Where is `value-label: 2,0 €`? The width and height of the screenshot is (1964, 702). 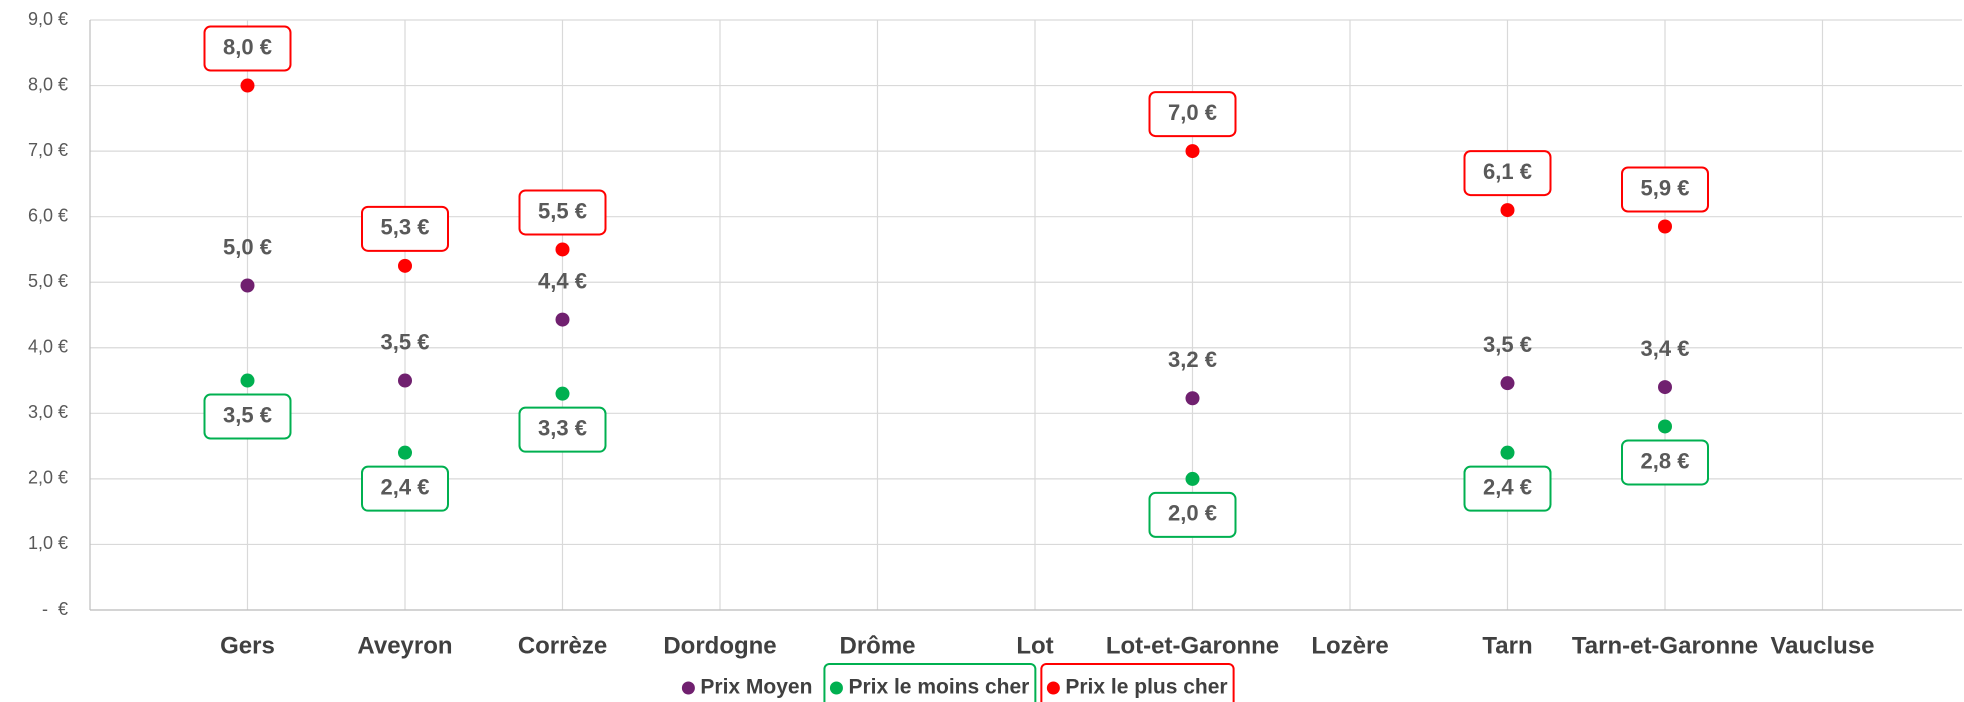
value-label: 2,0 € is located at coordinates (1192, 513).